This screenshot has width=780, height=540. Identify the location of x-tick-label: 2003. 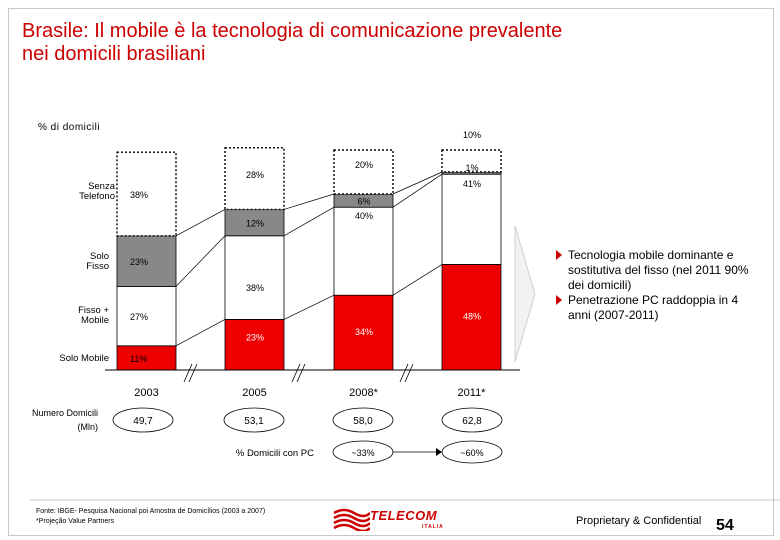
(146, 393).